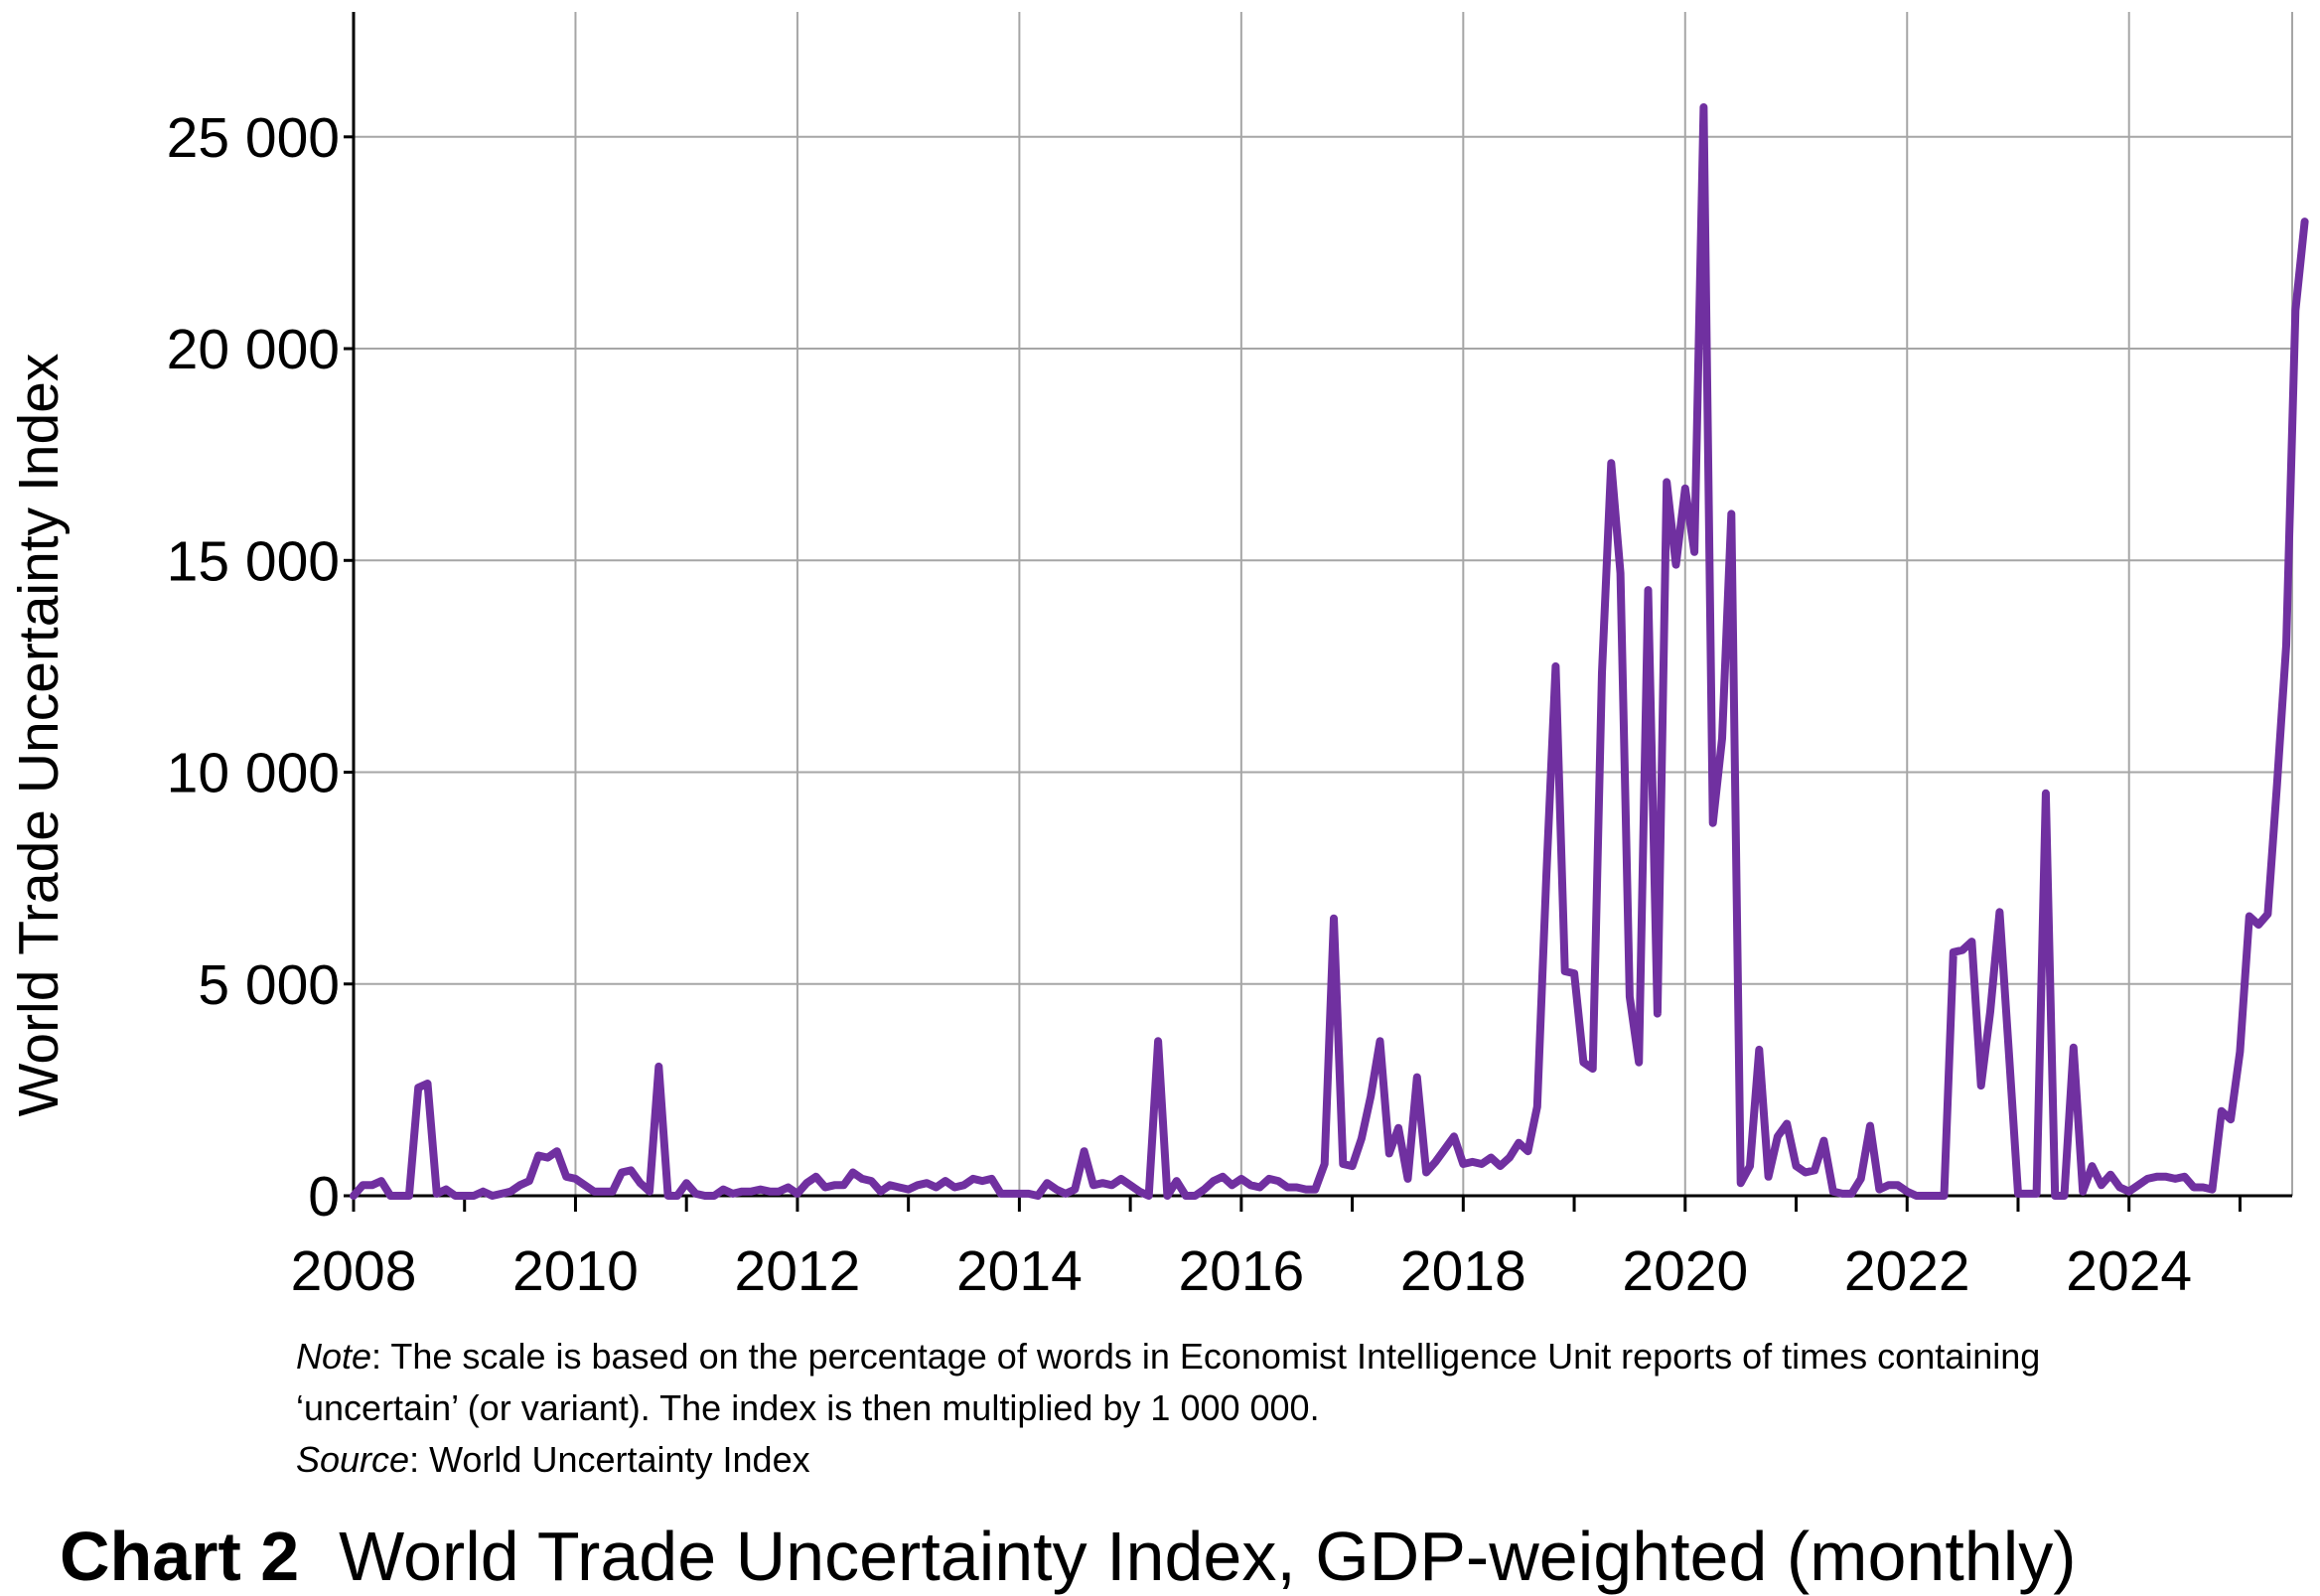  I want to click on source-text: : World Uncertainty Index, so click(609, 1459).